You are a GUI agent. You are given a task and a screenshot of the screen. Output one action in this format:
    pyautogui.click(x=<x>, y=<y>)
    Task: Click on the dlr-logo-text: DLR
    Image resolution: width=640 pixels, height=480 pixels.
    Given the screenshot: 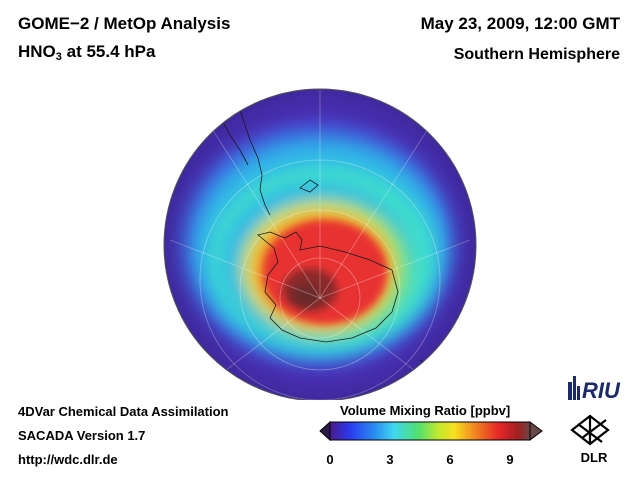 What is the action you would take?
    pyautogui.click(x=594, y=457)
    